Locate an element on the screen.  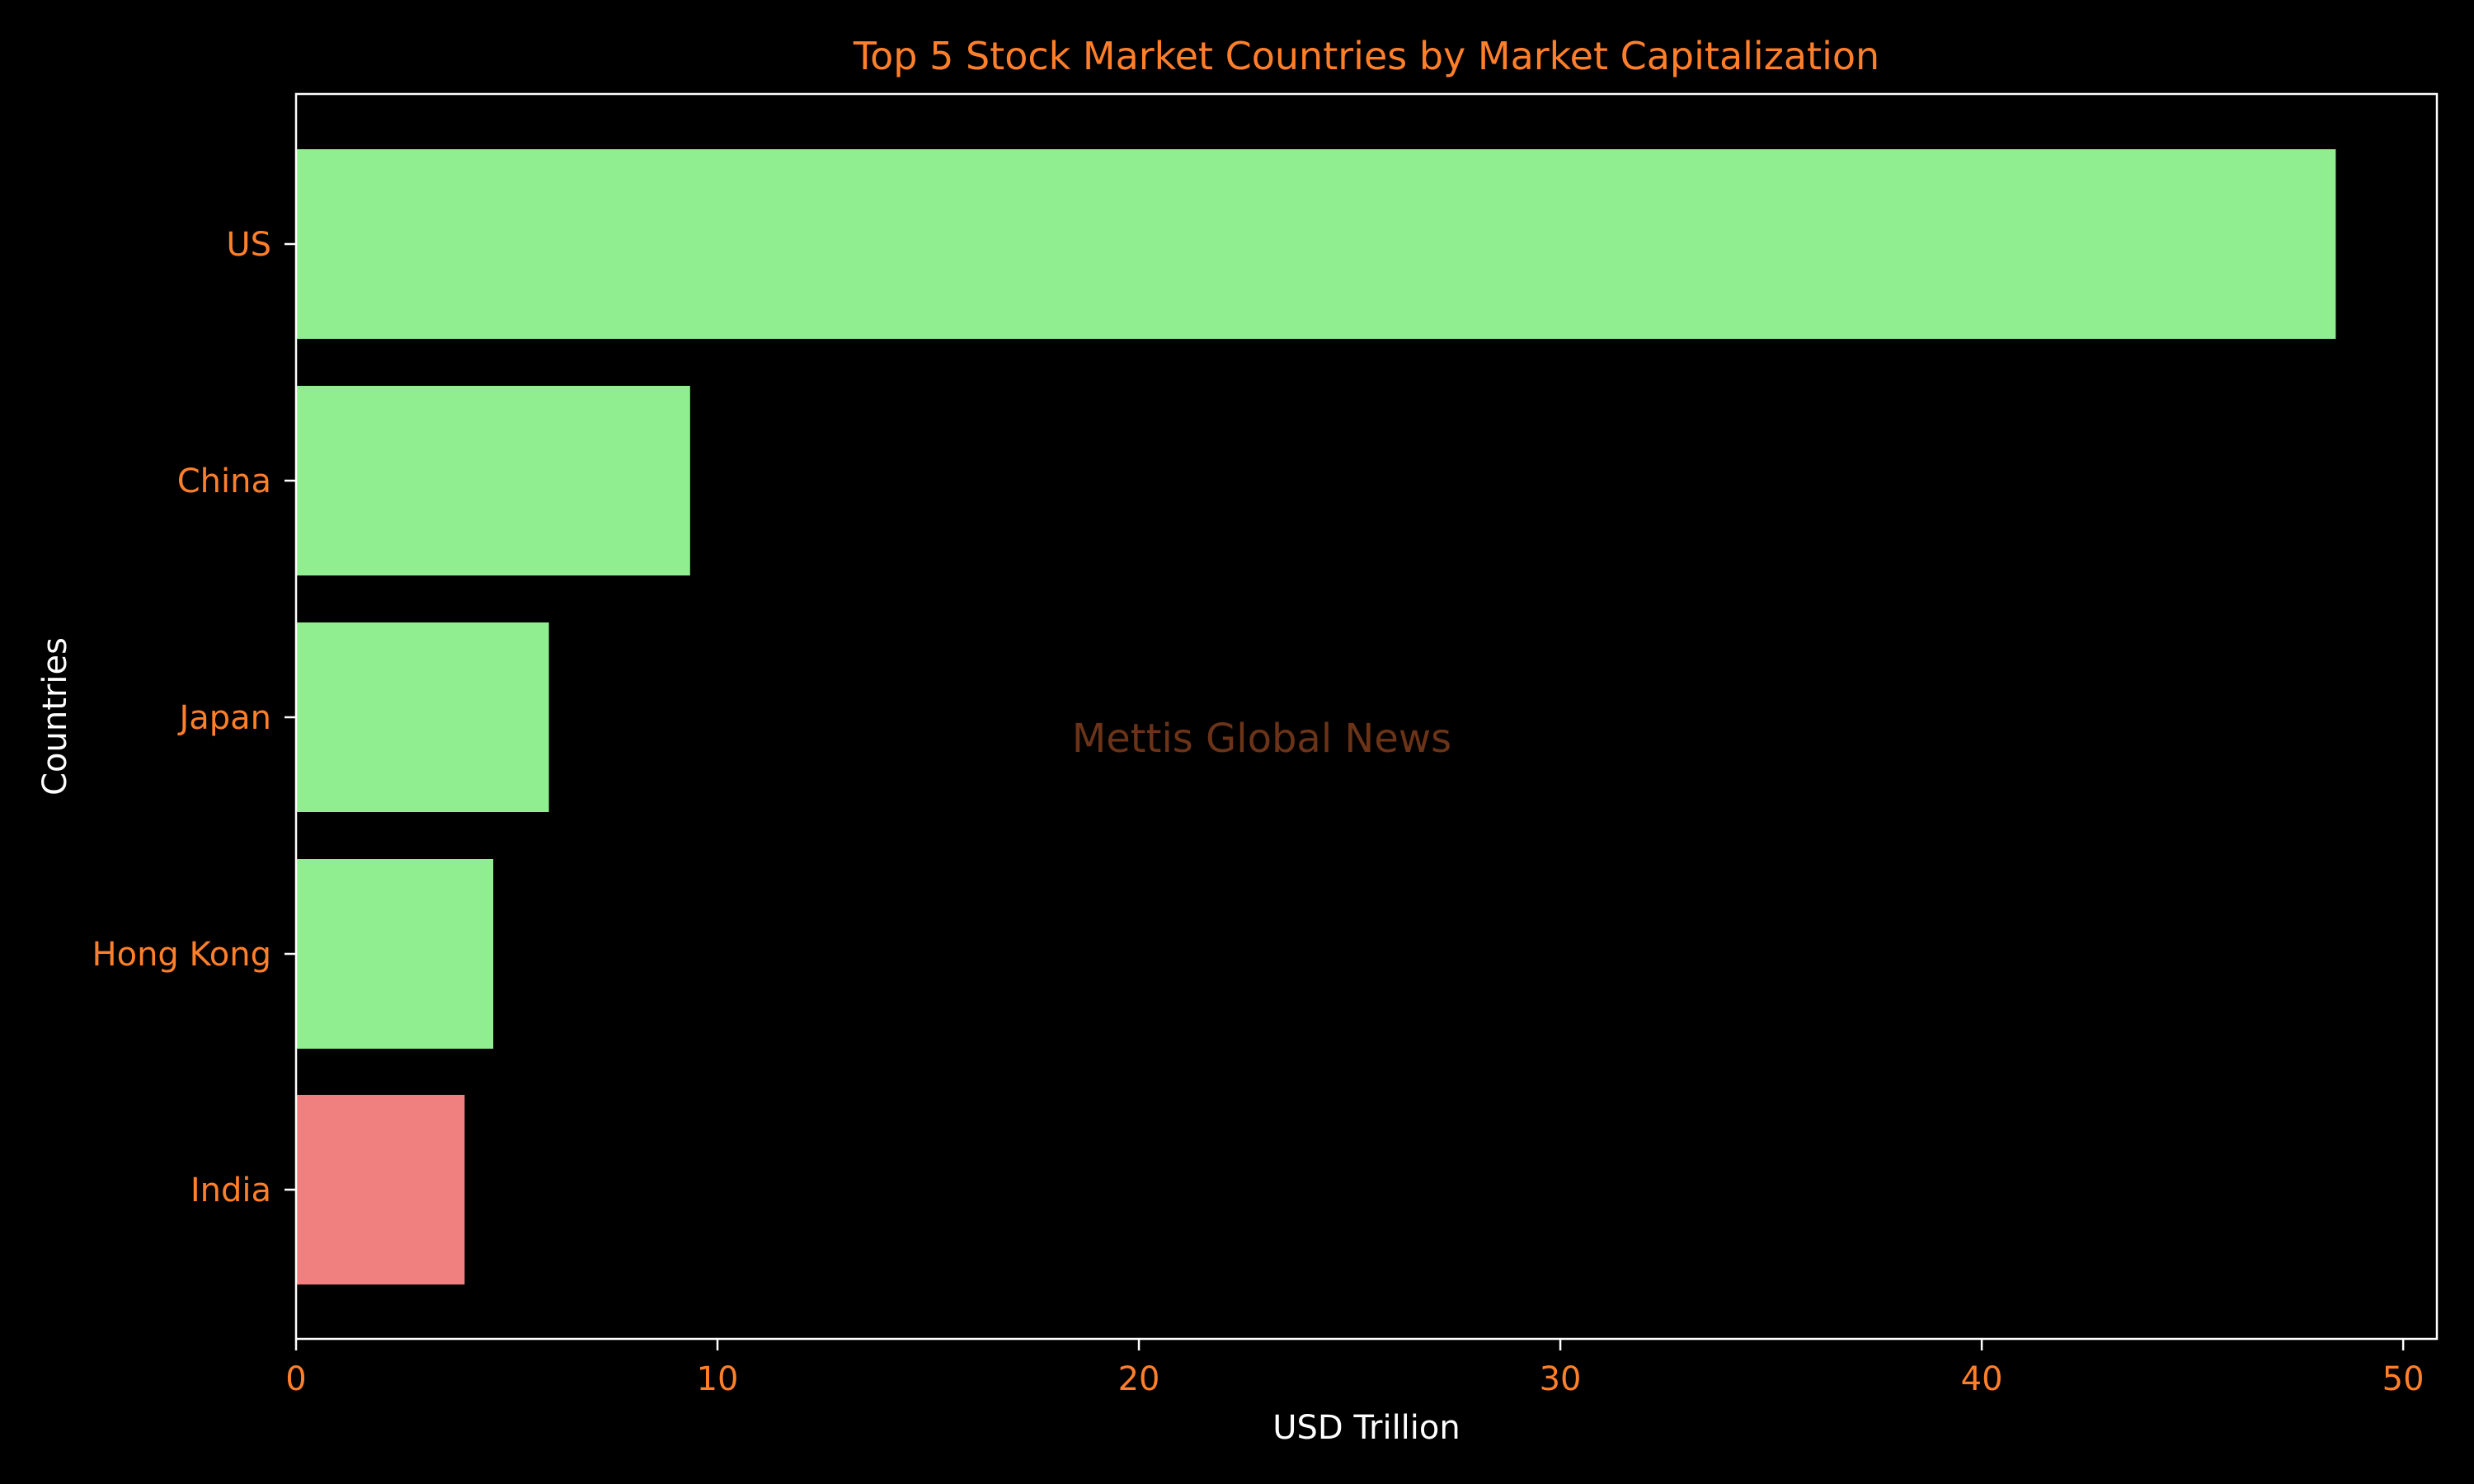
bar-hong-kong is located at coordinates (395, 954).